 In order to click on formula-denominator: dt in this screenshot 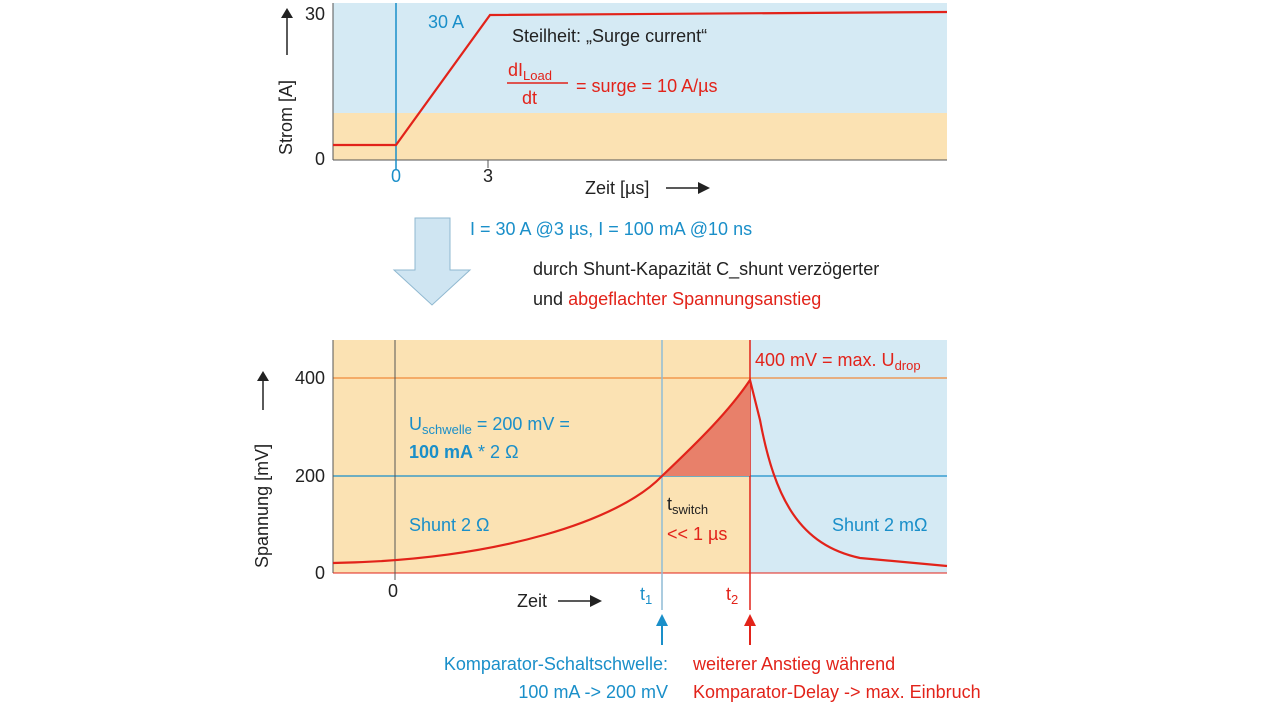, I will do `click(529, 98)`.